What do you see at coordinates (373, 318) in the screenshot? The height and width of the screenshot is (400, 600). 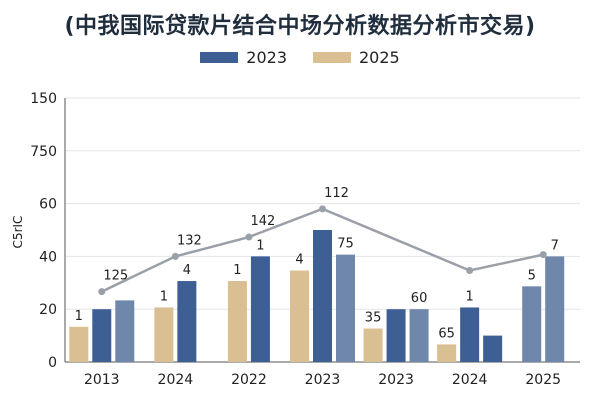 I see `bar-data-label: 35` at bounding box center [373, 318].